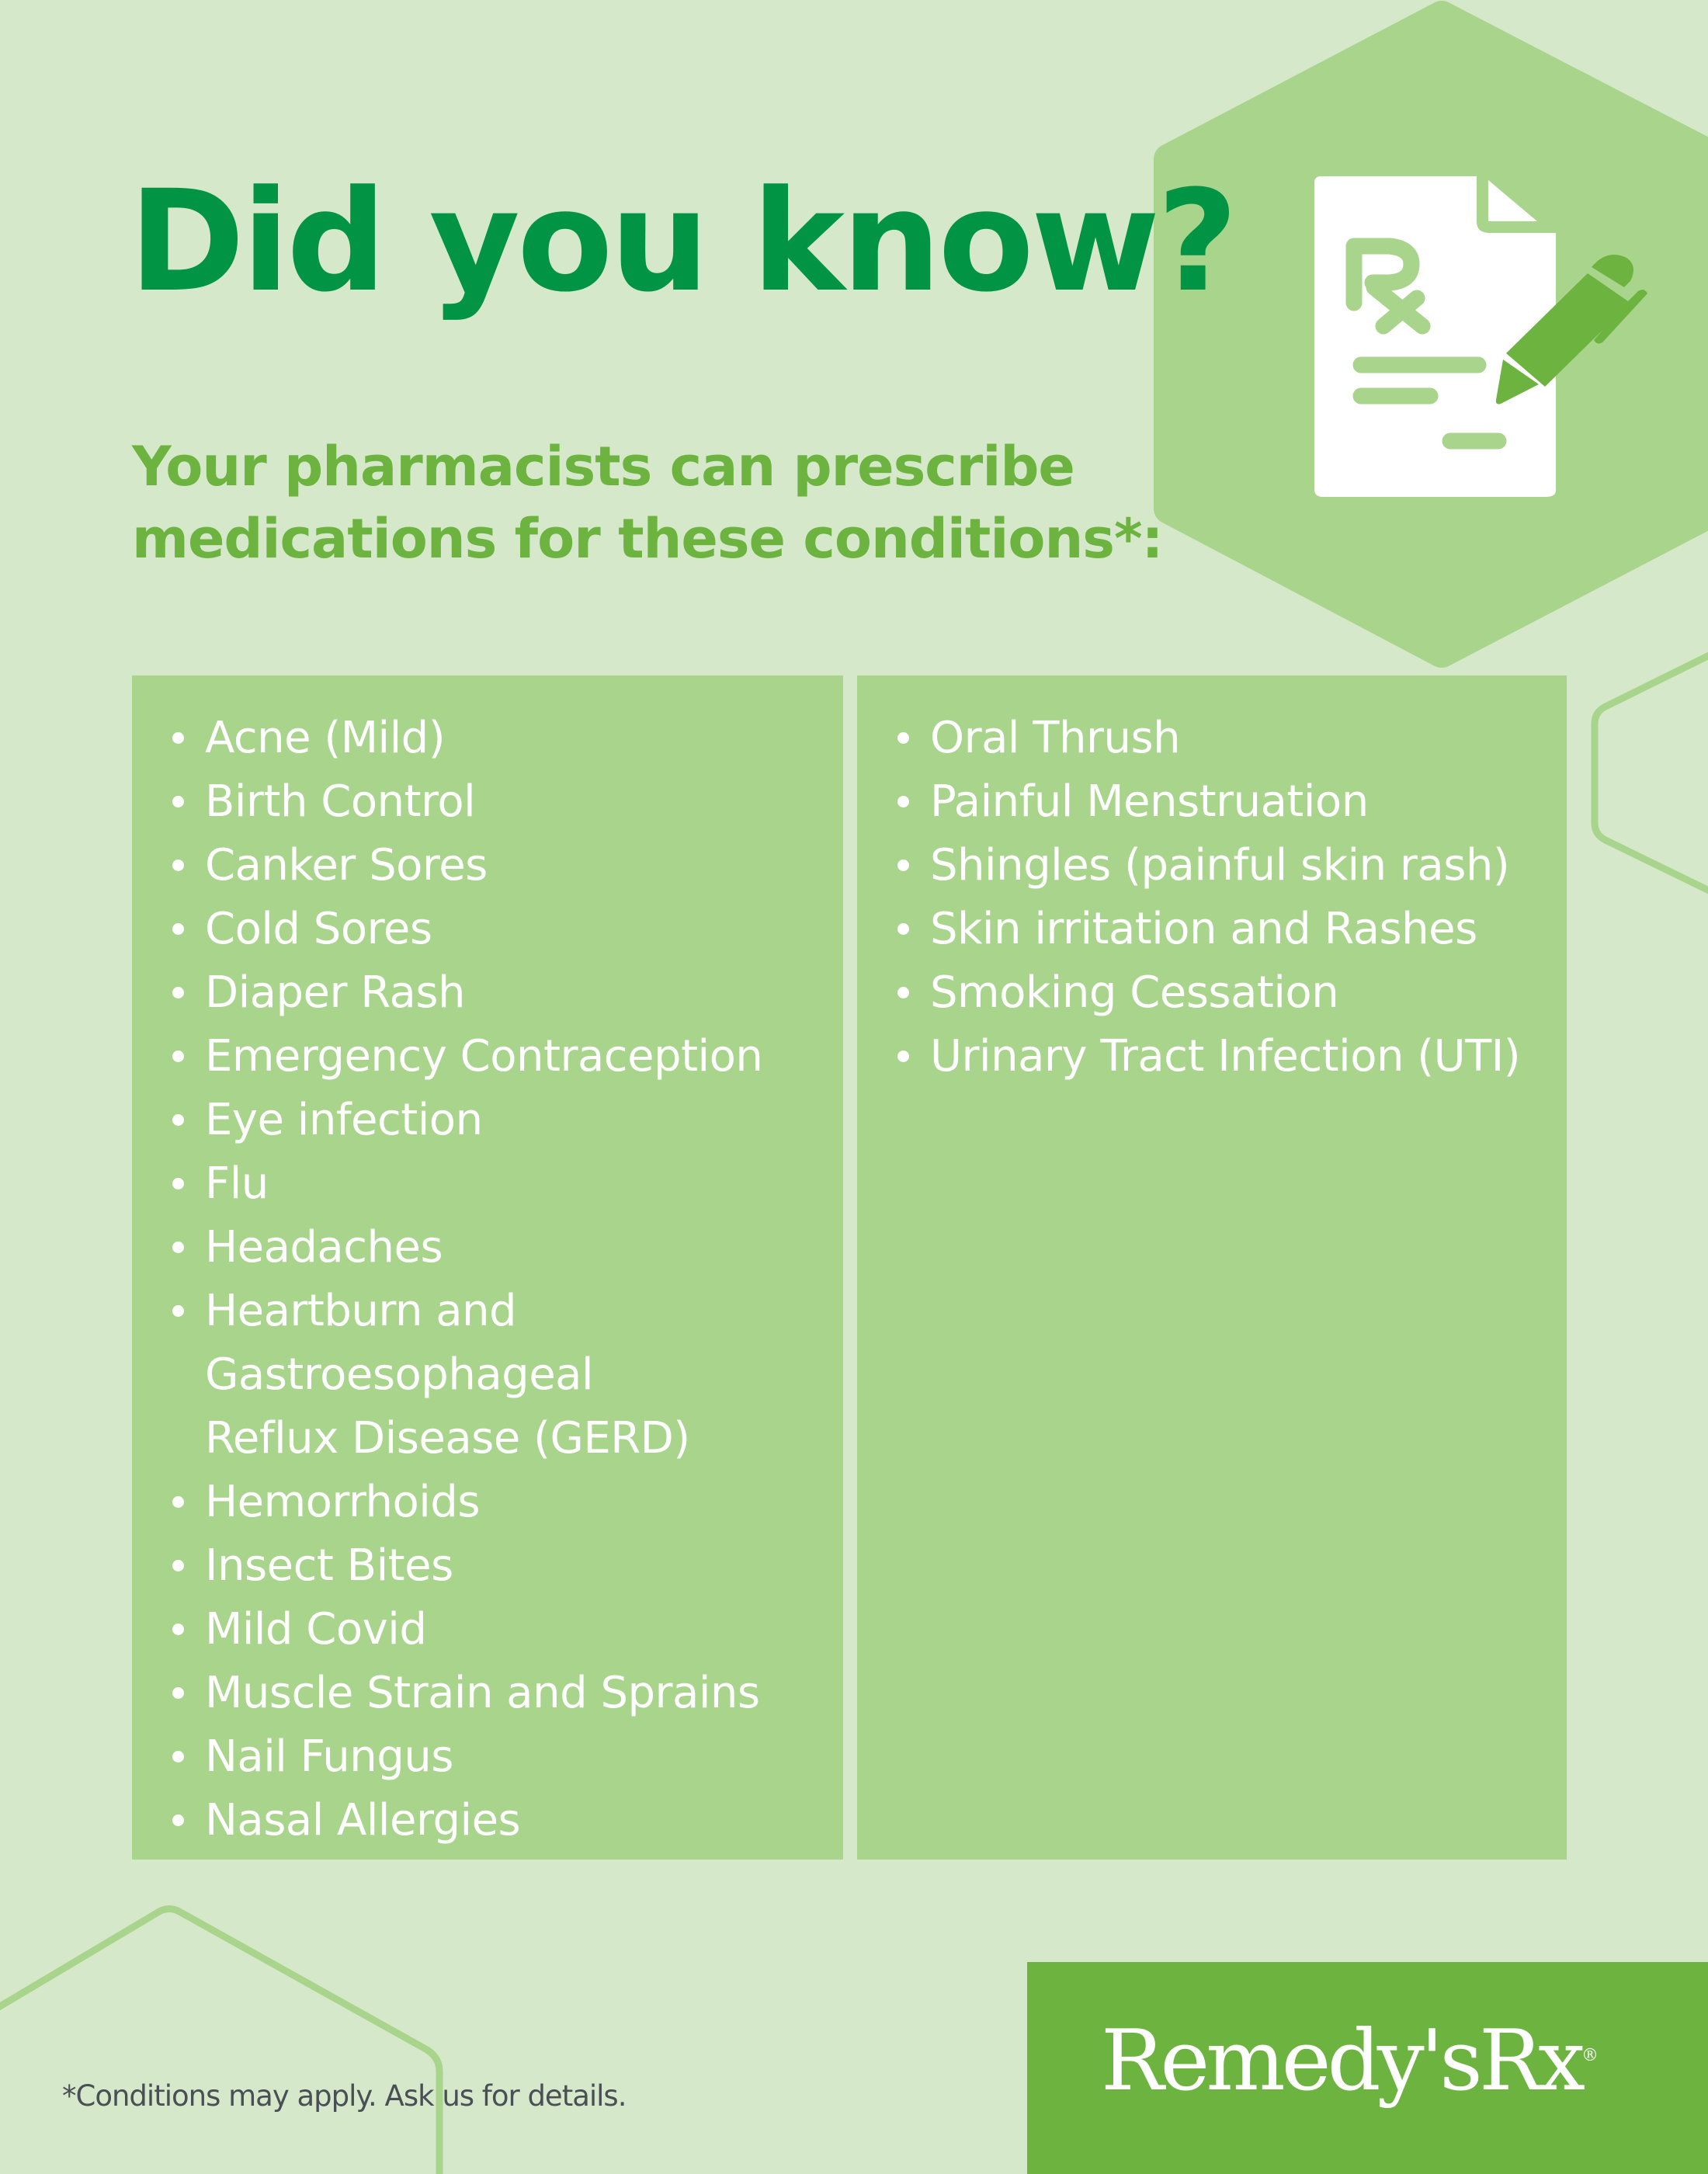 The width and height of the screenshot is (1708, 2174). I want to click on list-item: Nasal Allergies, so click(500, 1821).